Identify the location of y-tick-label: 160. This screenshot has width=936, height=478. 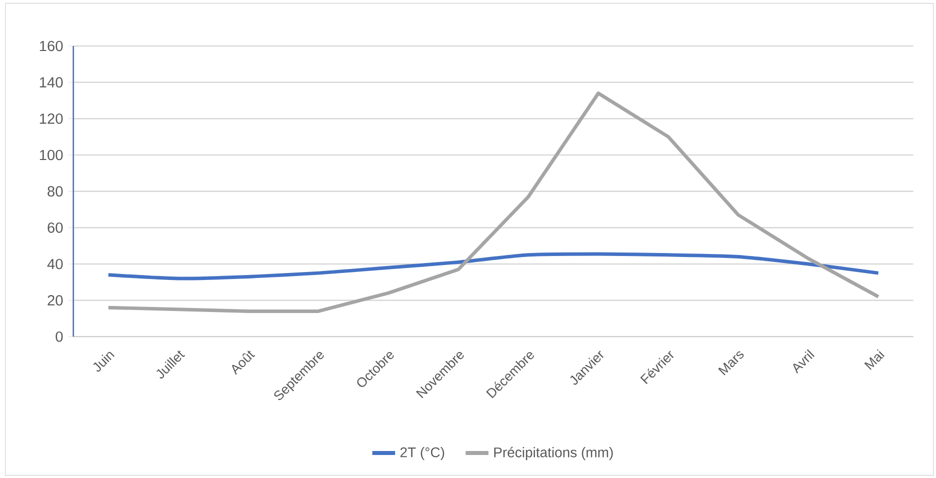
(51, 46).